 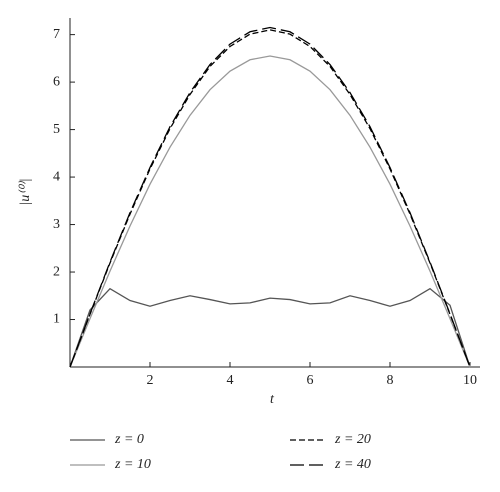 What do you see at coordinates (352, 464) in the screenshot?
I see `legend-label: z = 40` at bounding box center [352, 464].